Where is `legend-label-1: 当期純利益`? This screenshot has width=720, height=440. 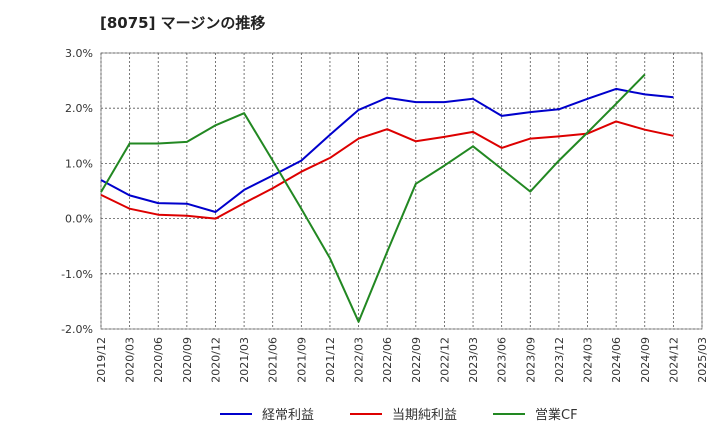
legend-label-1: 当期純利益 is located at coordinates (424, 415).